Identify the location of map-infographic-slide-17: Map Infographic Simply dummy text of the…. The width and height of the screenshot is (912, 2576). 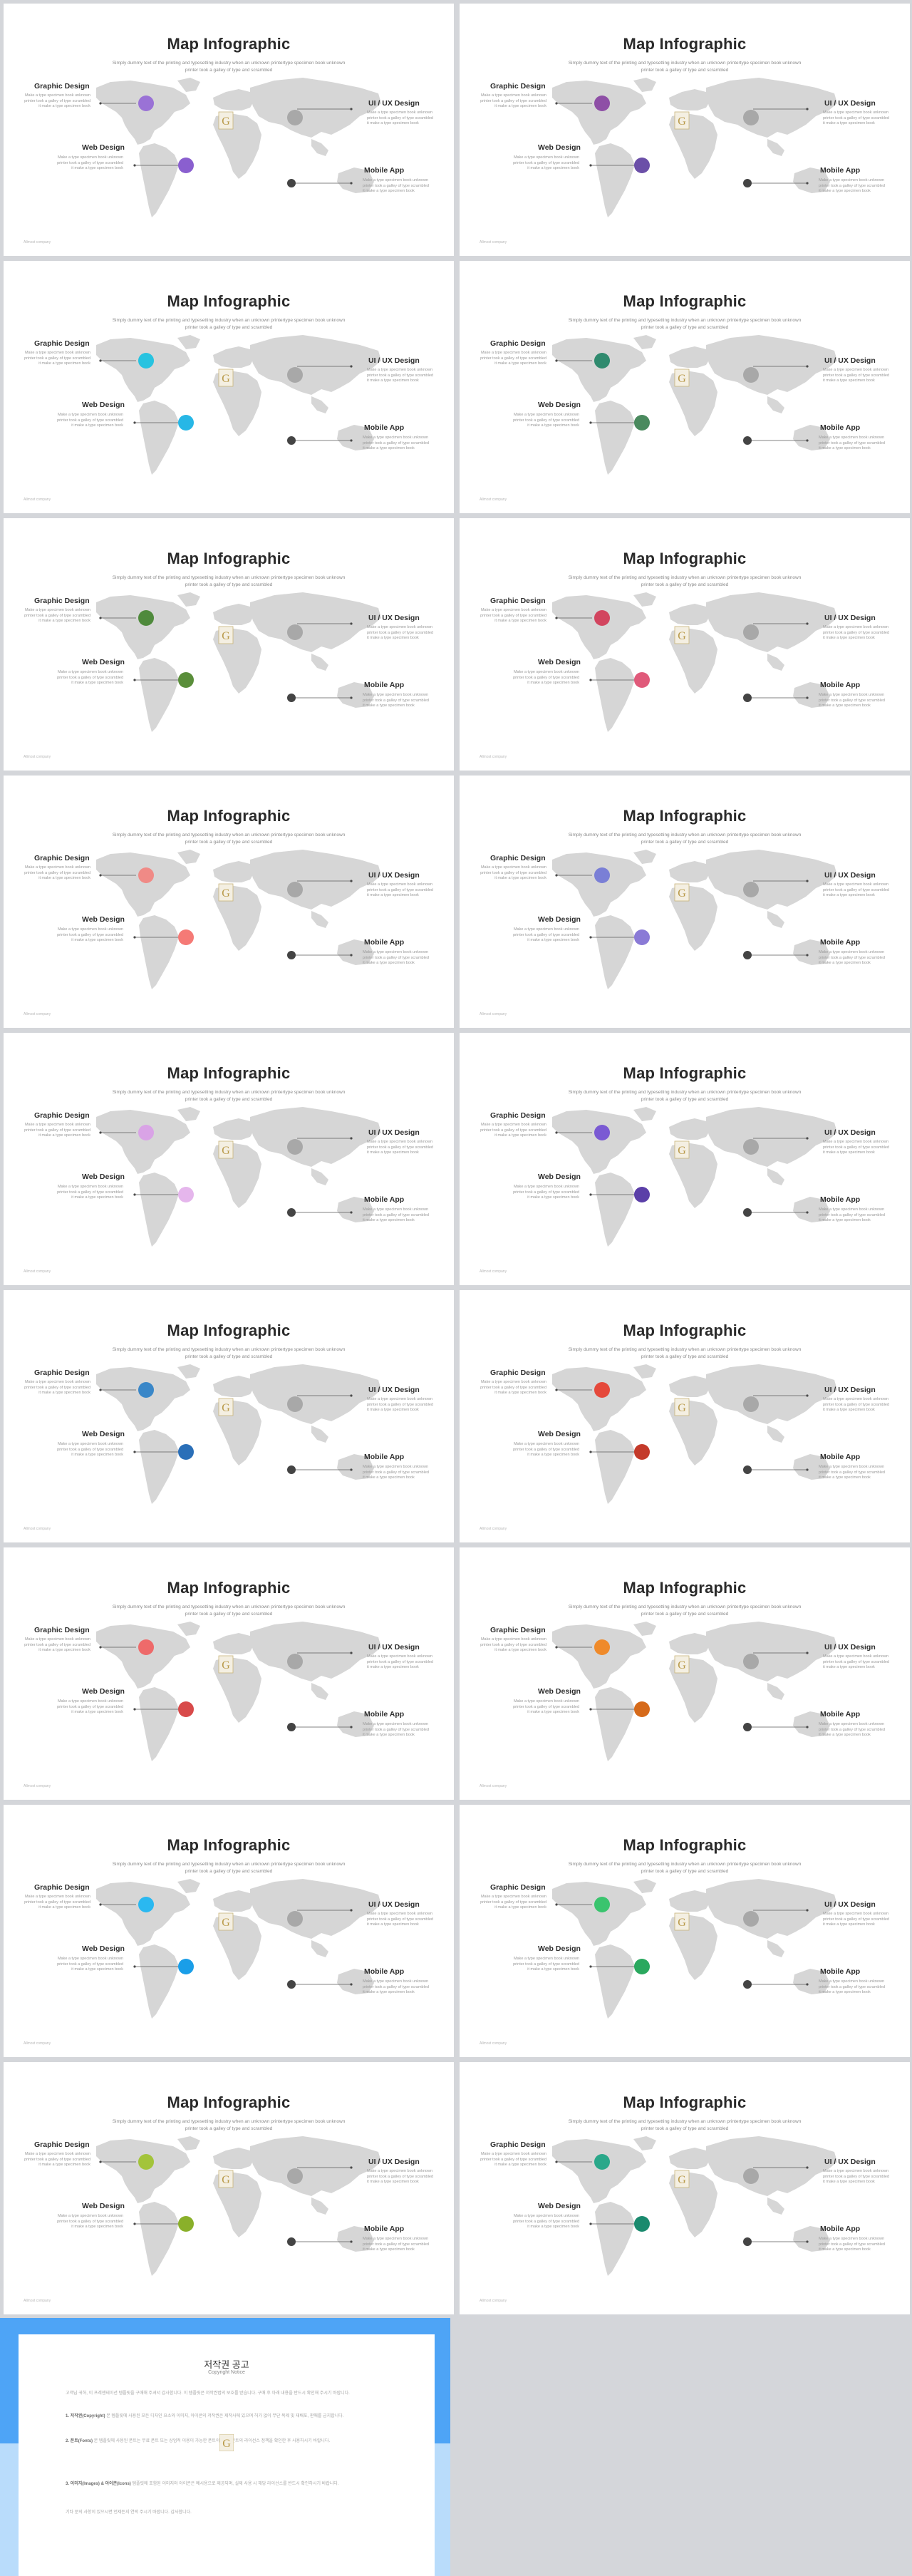
(229, 2188).